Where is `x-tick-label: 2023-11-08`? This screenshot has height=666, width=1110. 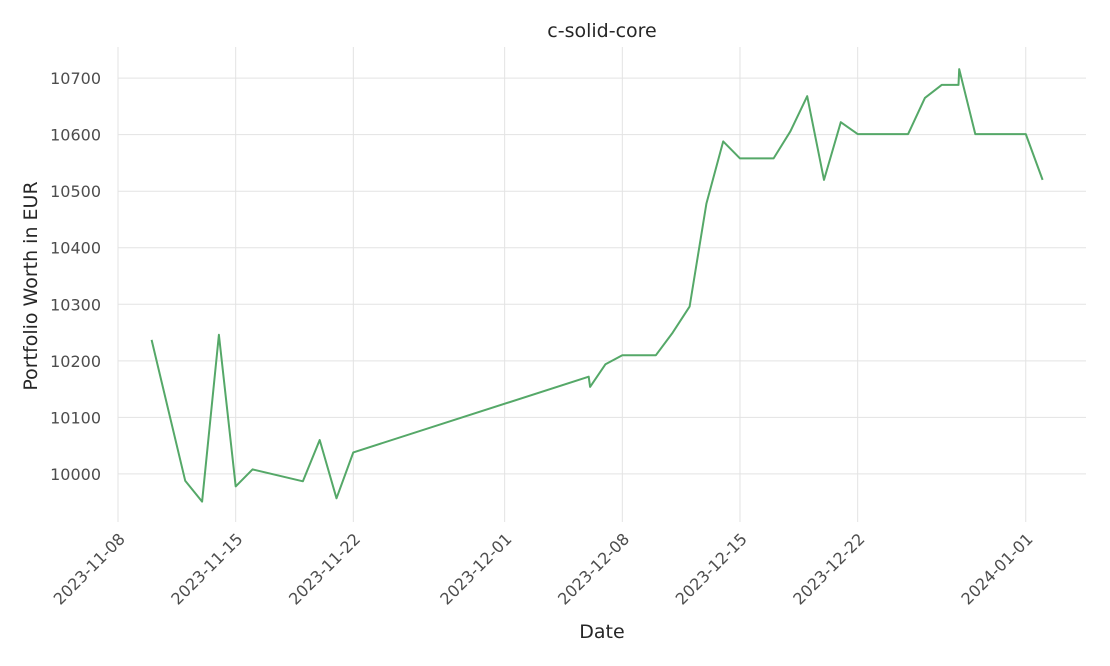 x-tick-label: 2023-11-08 is located at coordinates (89, 568).